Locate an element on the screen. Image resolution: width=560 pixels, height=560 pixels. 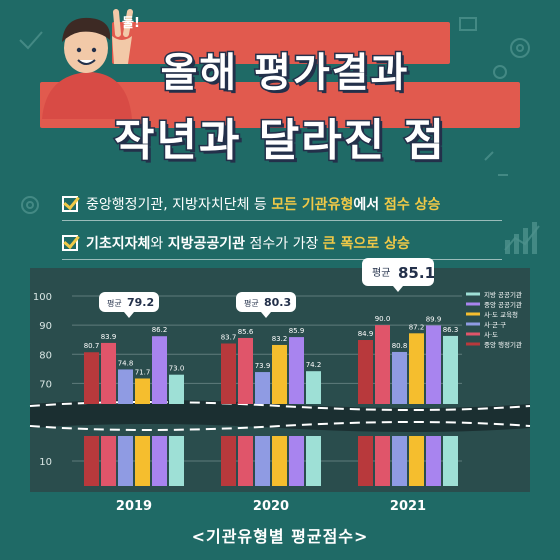
bullet-1-part-1: 중앙행정기관, 지방자치단체 등 is located at coordinates (179, 205).